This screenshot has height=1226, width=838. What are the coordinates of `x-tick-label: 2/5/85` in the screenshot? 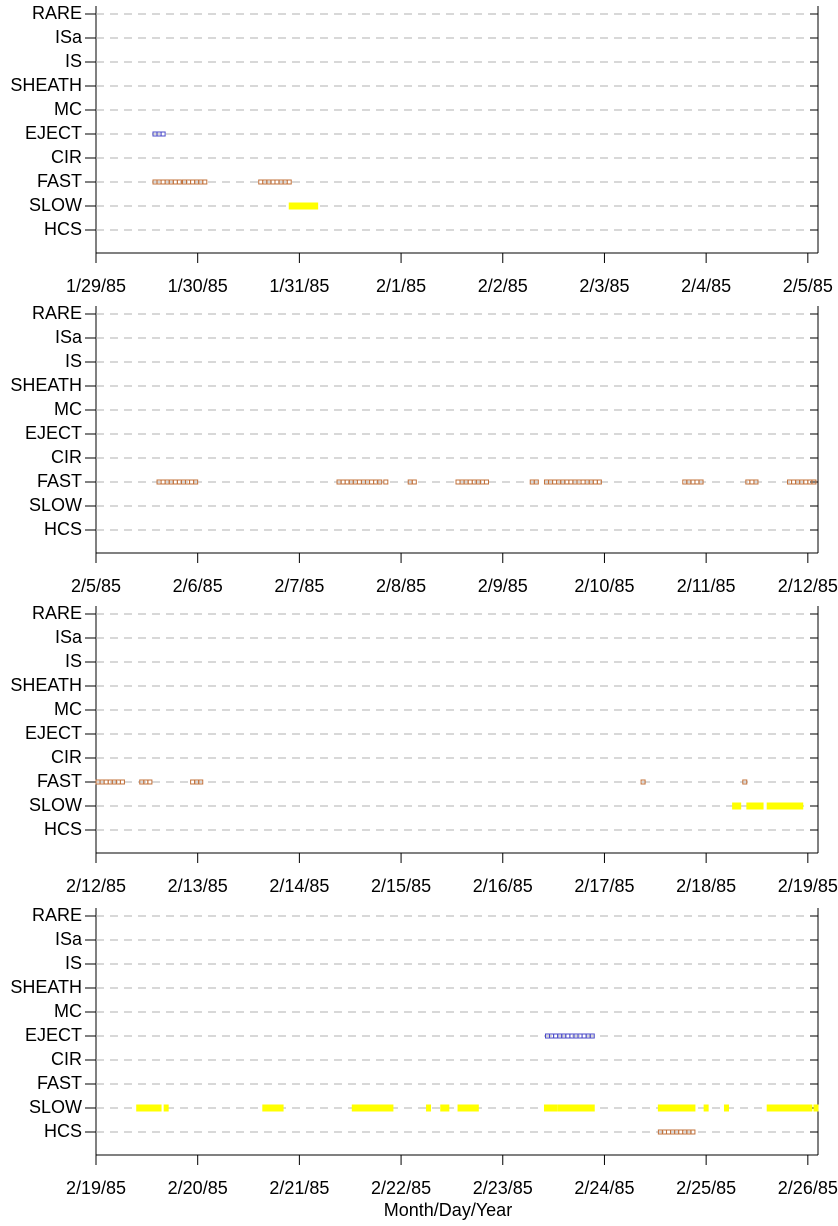 It's located at (96, 586).